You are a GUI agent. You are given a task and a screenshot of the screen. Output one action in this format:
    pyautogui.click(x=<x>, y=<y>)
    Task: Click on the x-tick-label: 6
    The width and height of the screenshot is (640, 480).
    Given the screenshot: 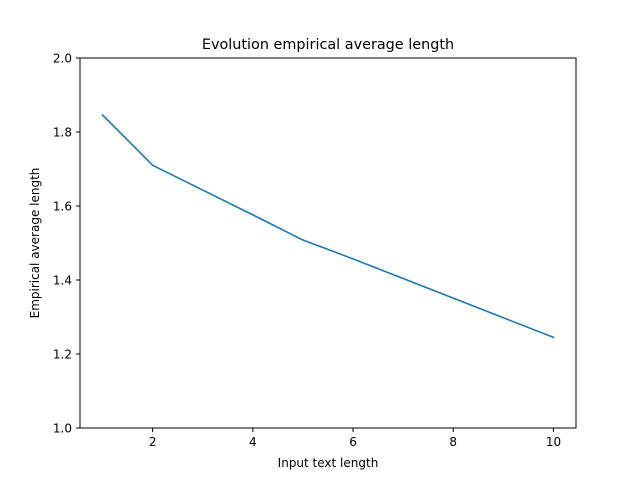 What is the action you would take?
    pyautogui.click(x=353, y=442)
    